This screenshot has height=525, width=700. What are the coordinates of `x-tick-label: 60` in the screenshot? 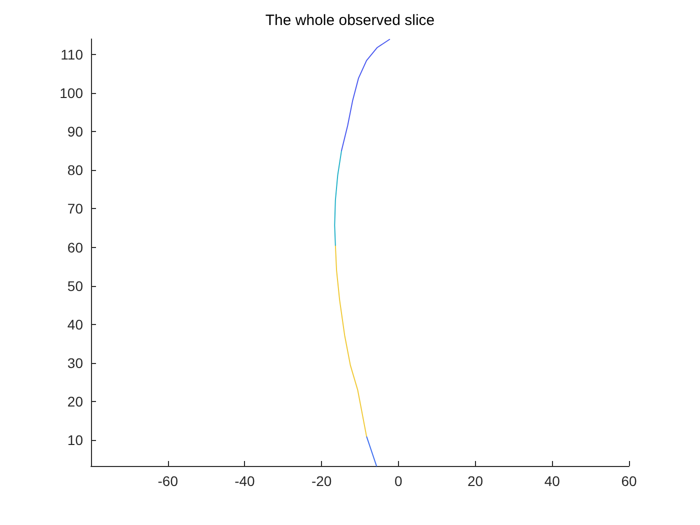 It's located at (629, 481).